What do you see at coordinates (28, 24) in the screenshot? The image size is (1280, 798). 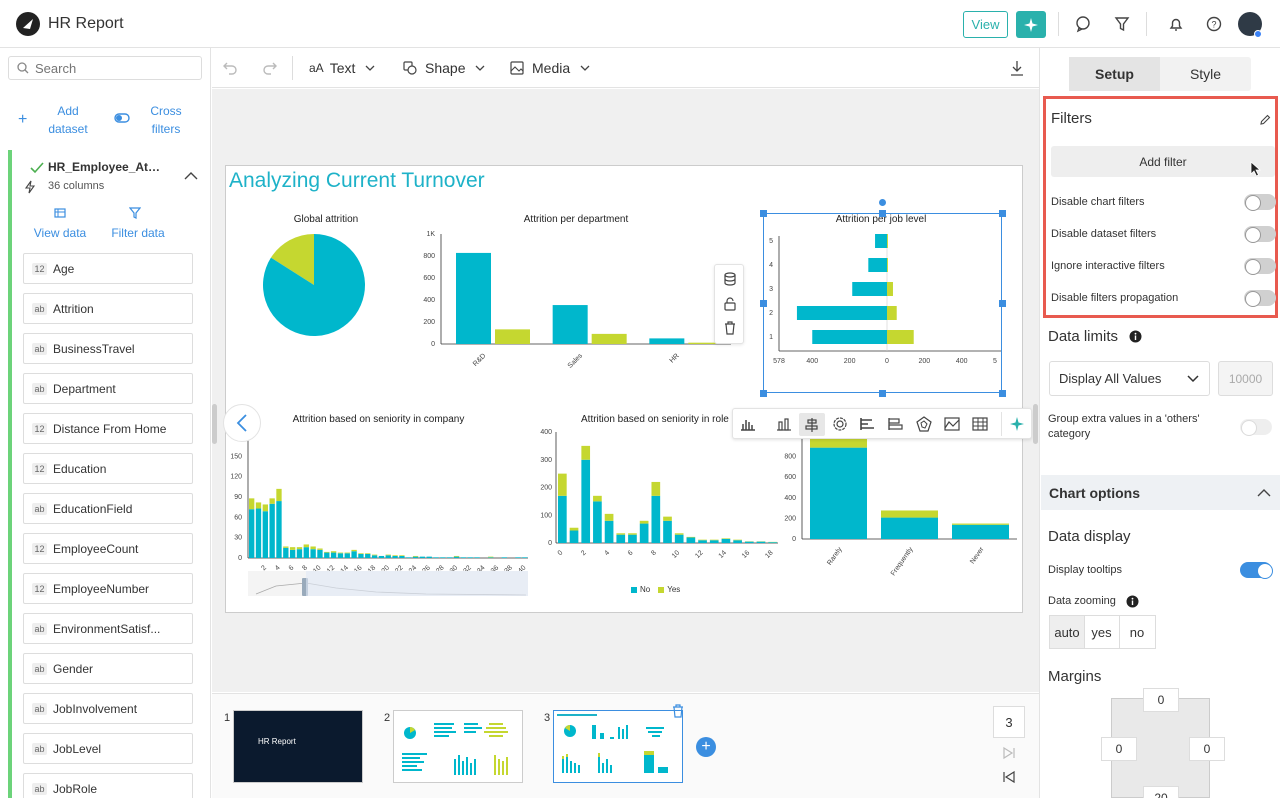 I see `app-logo-icon` at bounding box center [28, 24].